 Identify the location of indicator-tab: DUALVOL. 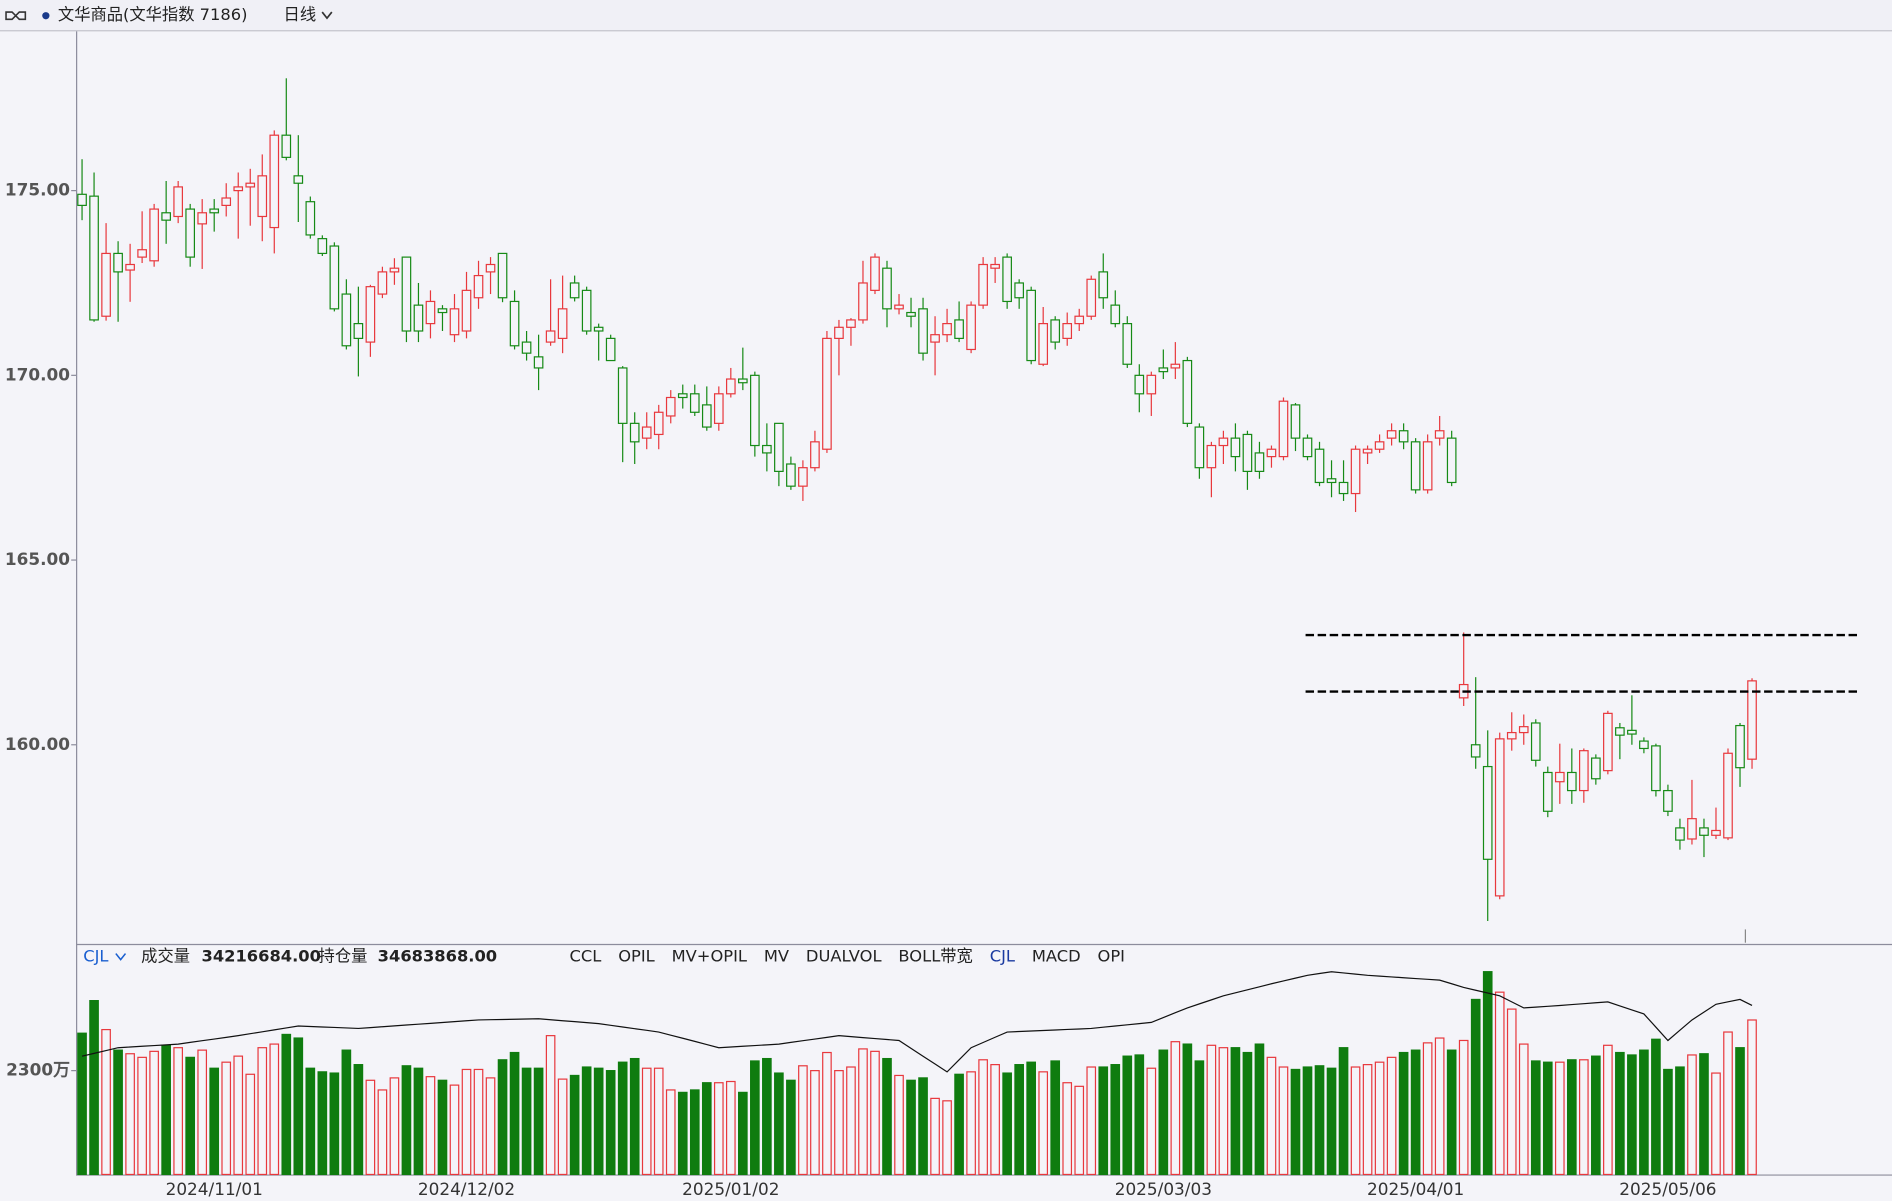
(844, 956).